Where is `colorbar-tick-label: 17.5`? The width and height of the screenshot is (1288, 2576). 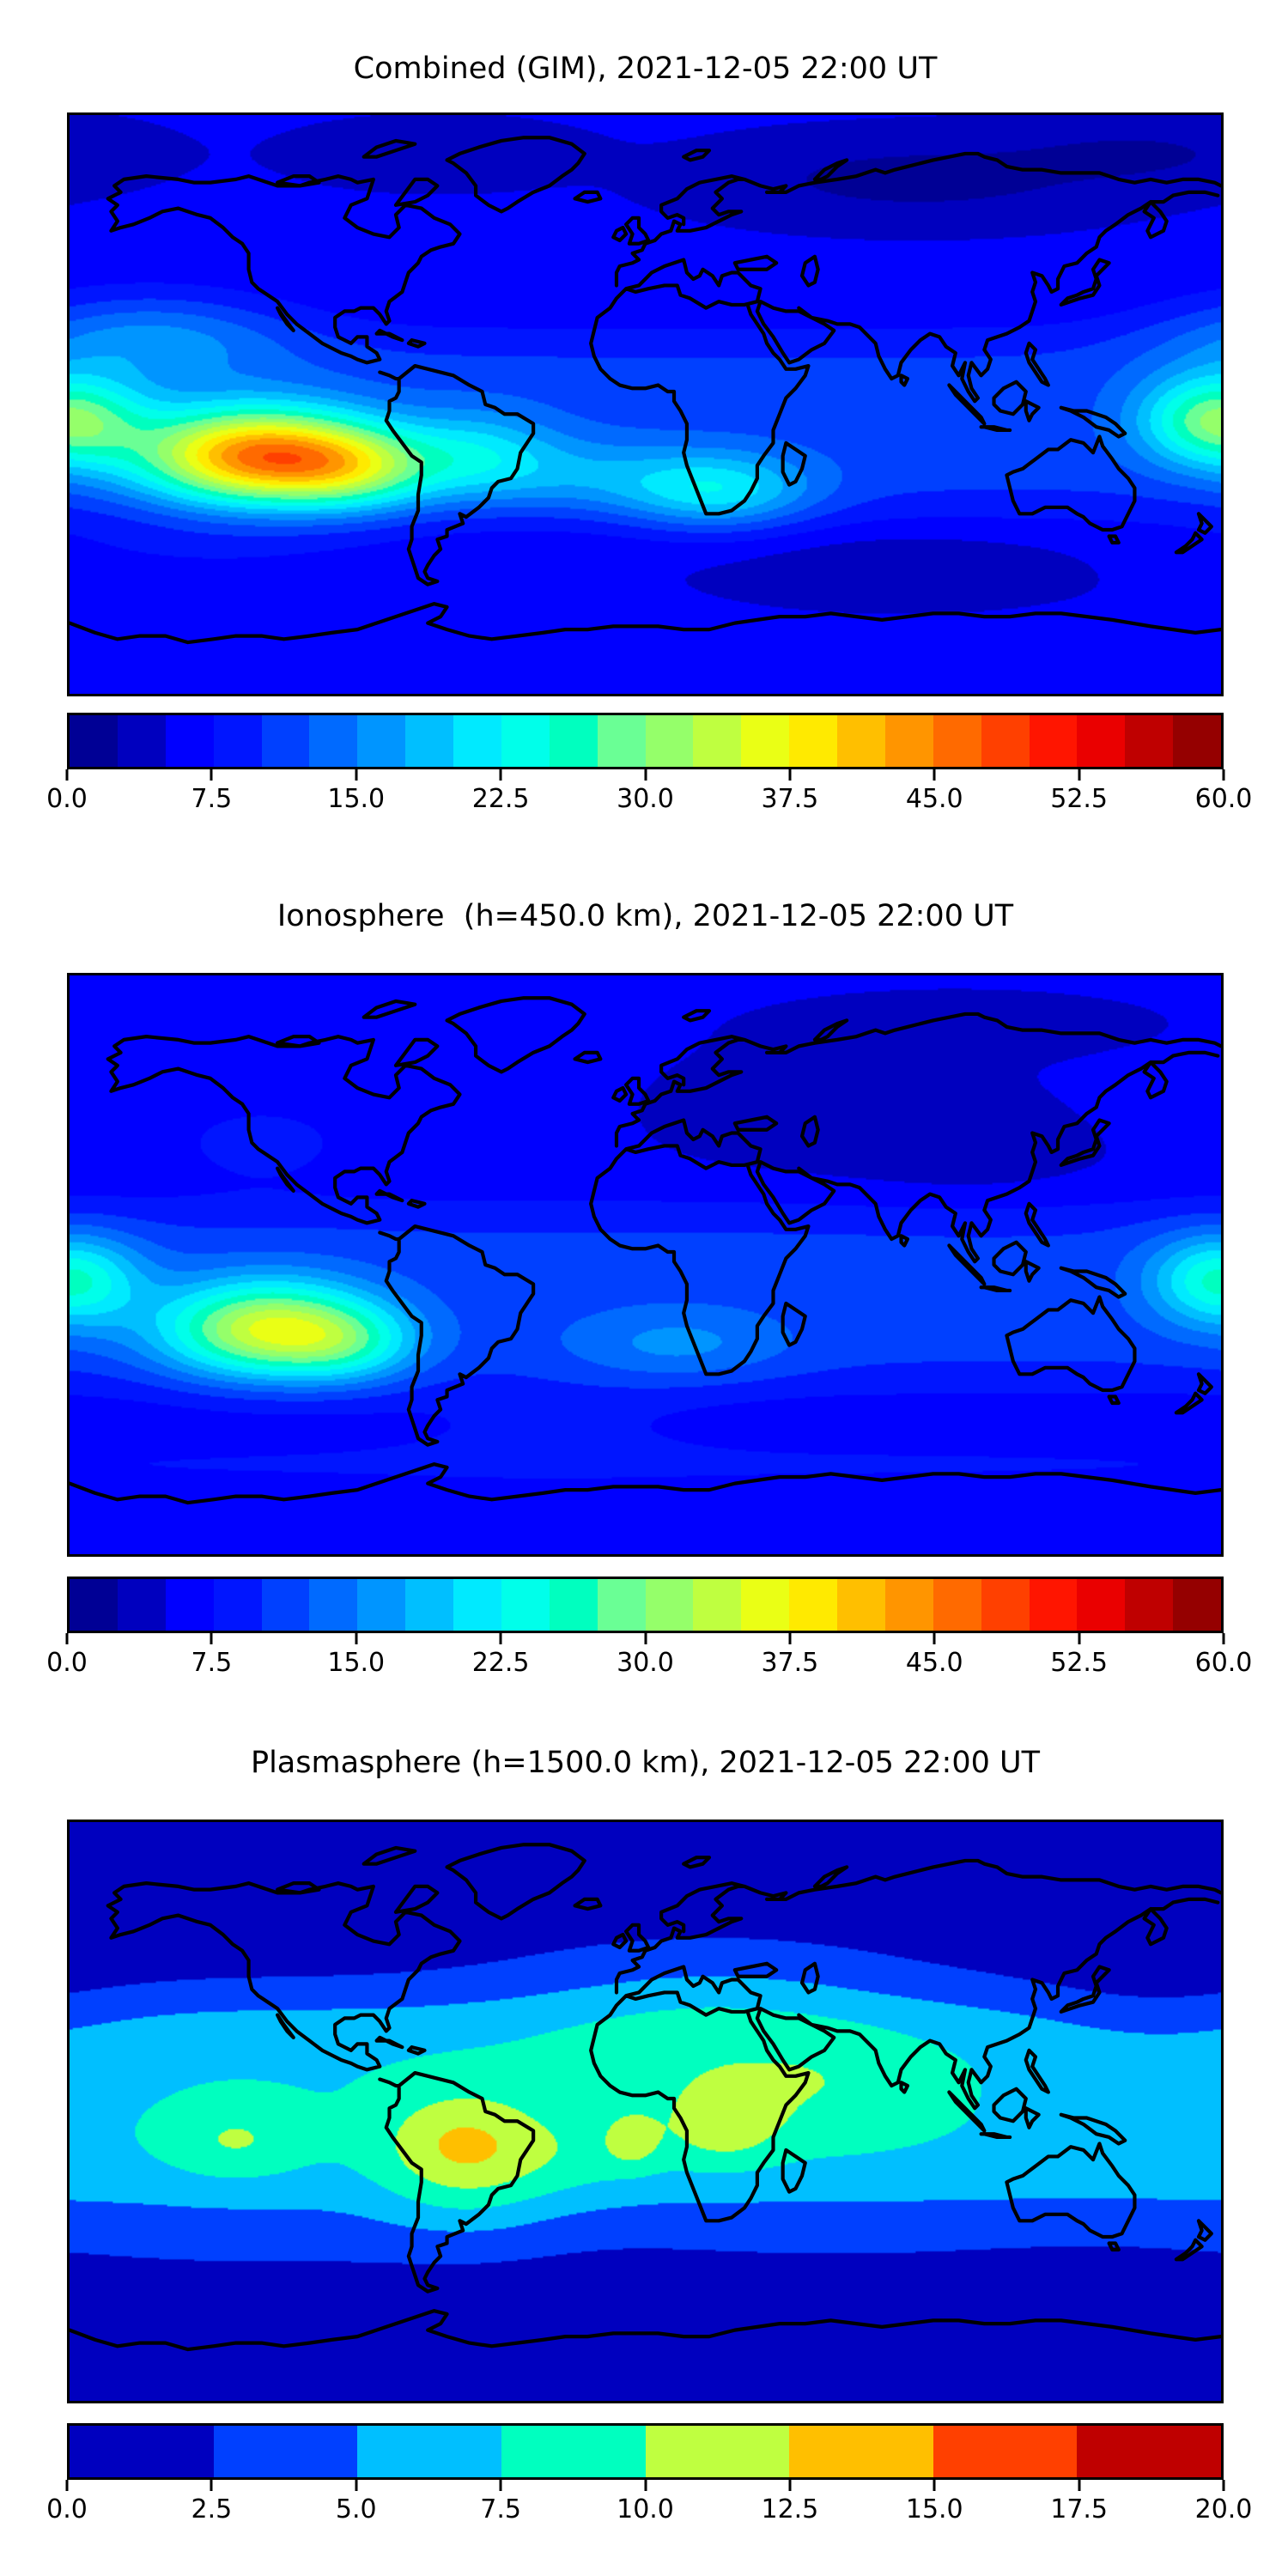
colorbar-tick-label: 17.5 is located at coordinates (1079, 2509).